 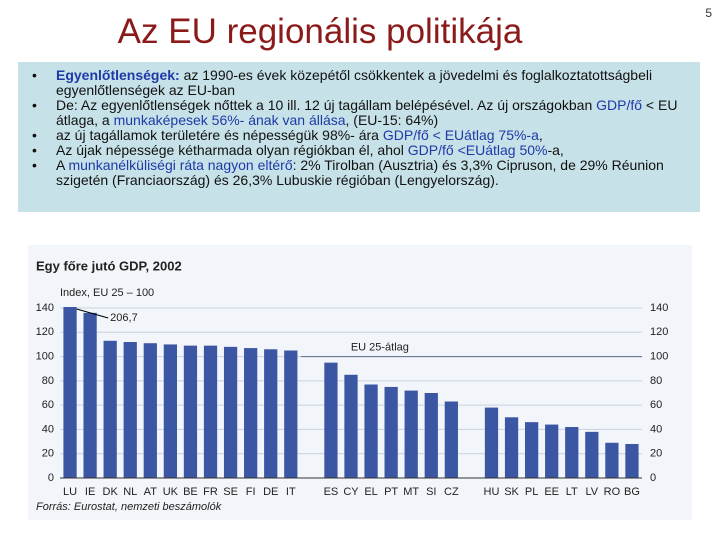 What do you see at coordinates (659, 356) in the screenshot?
I see `y2-tick-label: 100` at bounding box center [659, 356].